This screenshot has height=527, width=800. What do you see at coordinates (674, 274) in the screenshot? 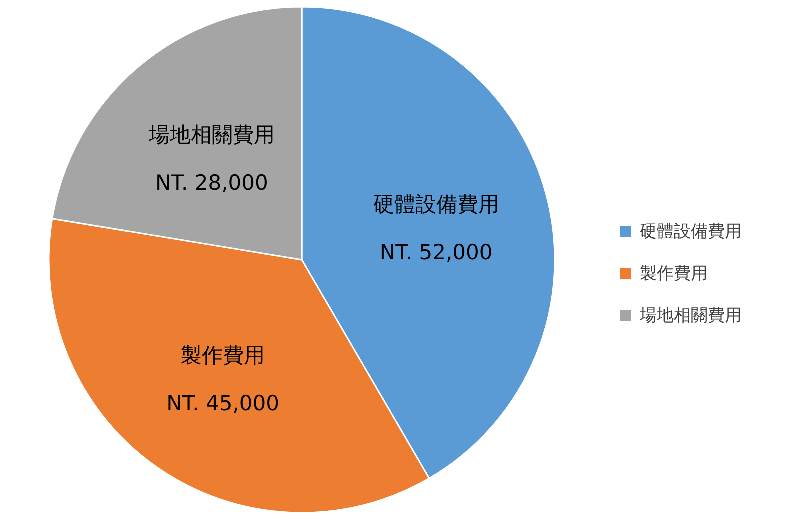
I see `legend-label: 製作費用` at bounding box center [674, 274].